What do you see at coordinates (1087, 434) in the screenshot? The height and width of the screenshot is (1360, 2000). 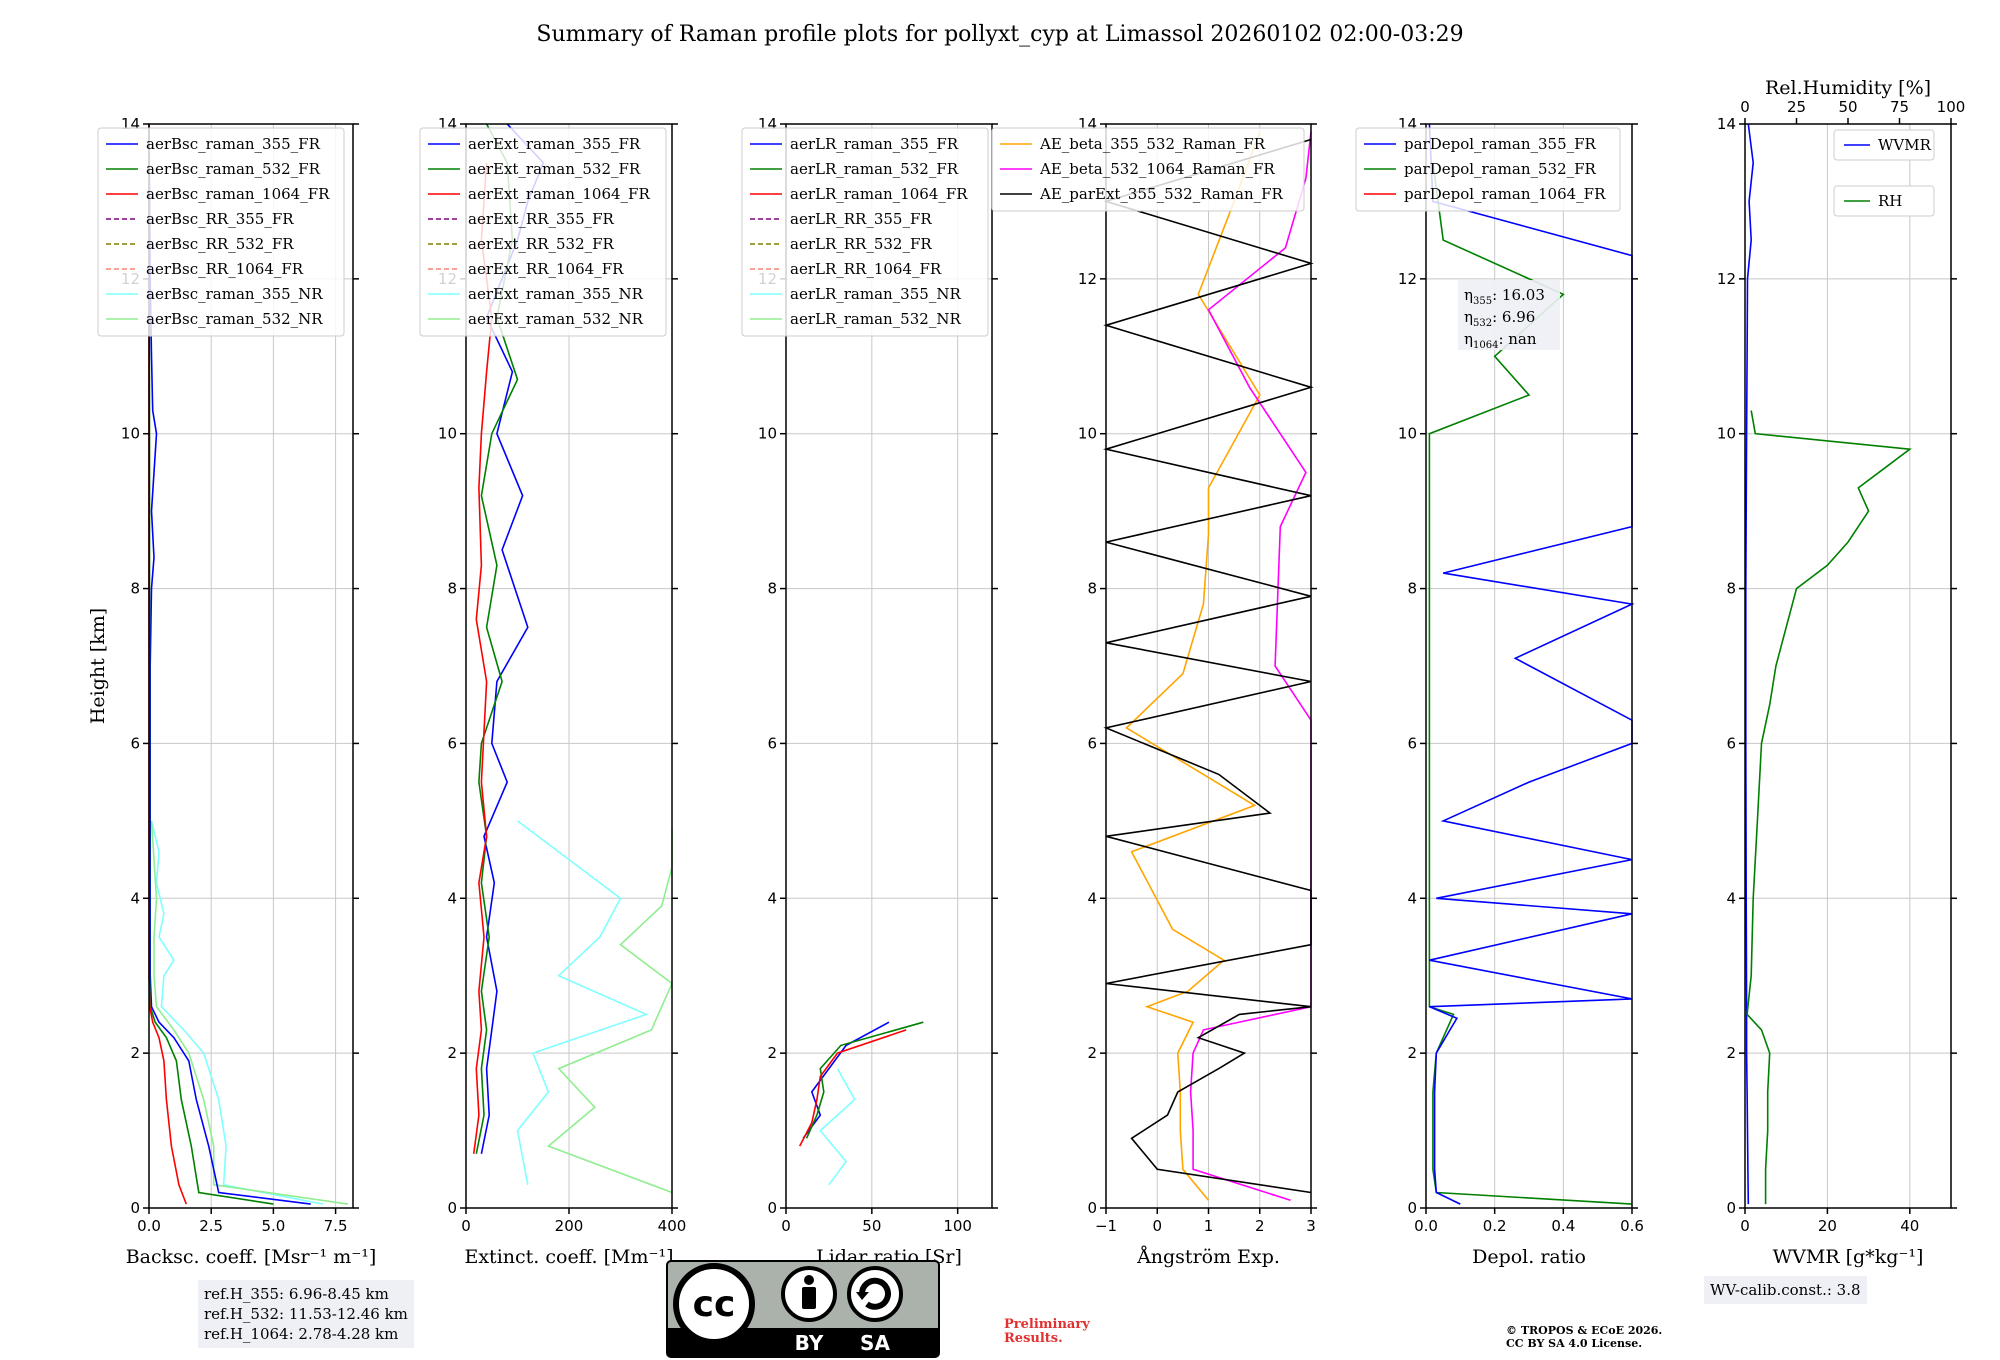 I see `y-tick-label: 10` at bounding box center [1087, 434].